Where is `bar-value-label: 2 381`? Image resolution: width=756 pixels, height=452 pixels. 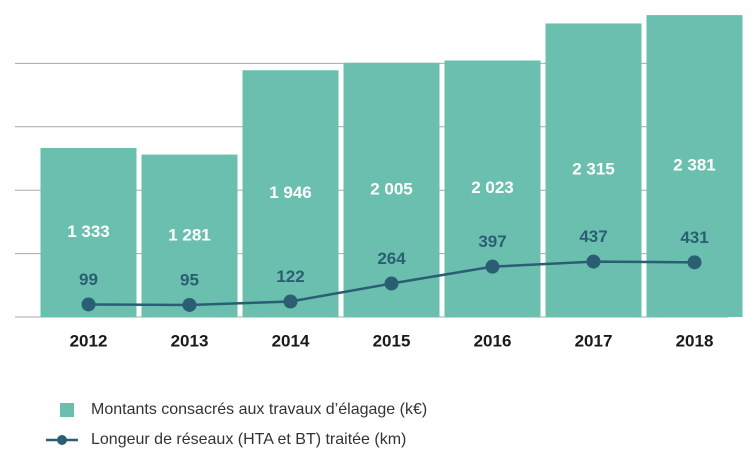 bar-value-label: 2 381 is located at coordinates (694, 165).